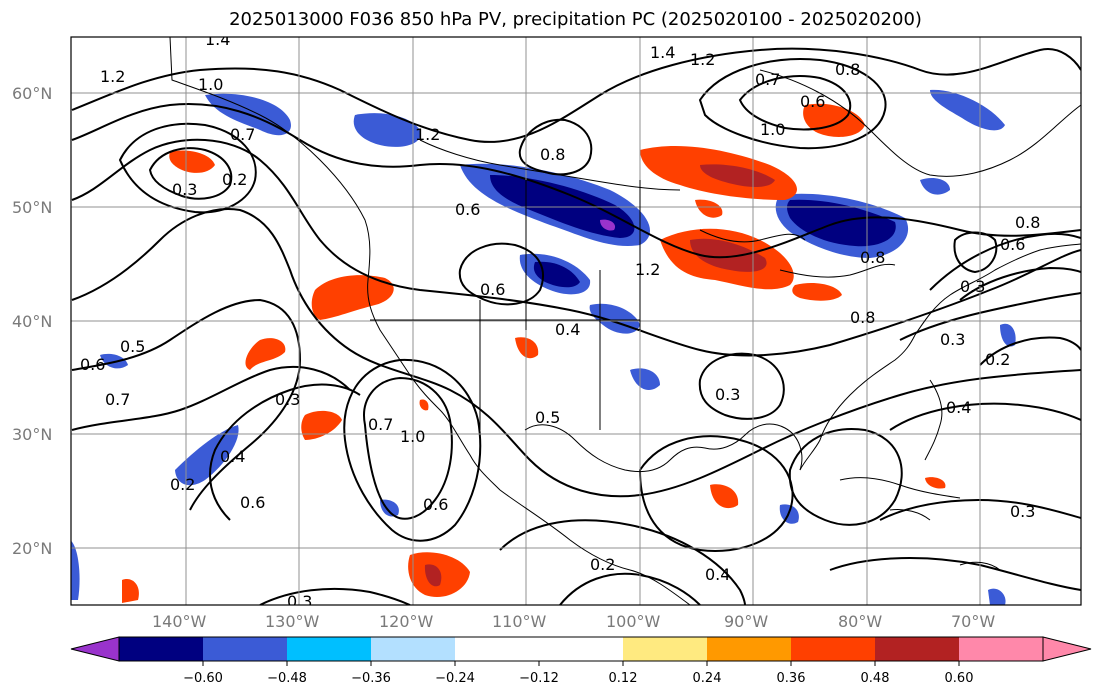 The image size is (1105, 698). I want to click on colorbar-tick-label: 0.24, so click(707, 678).